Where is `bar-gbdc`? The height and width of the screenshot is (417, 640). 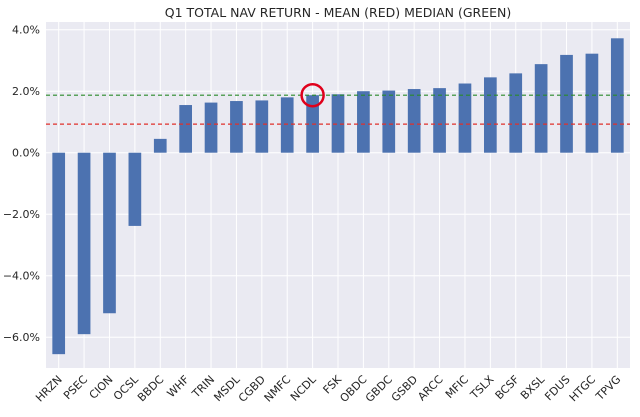 bar-gbdc is located at coordinates (389, 121).